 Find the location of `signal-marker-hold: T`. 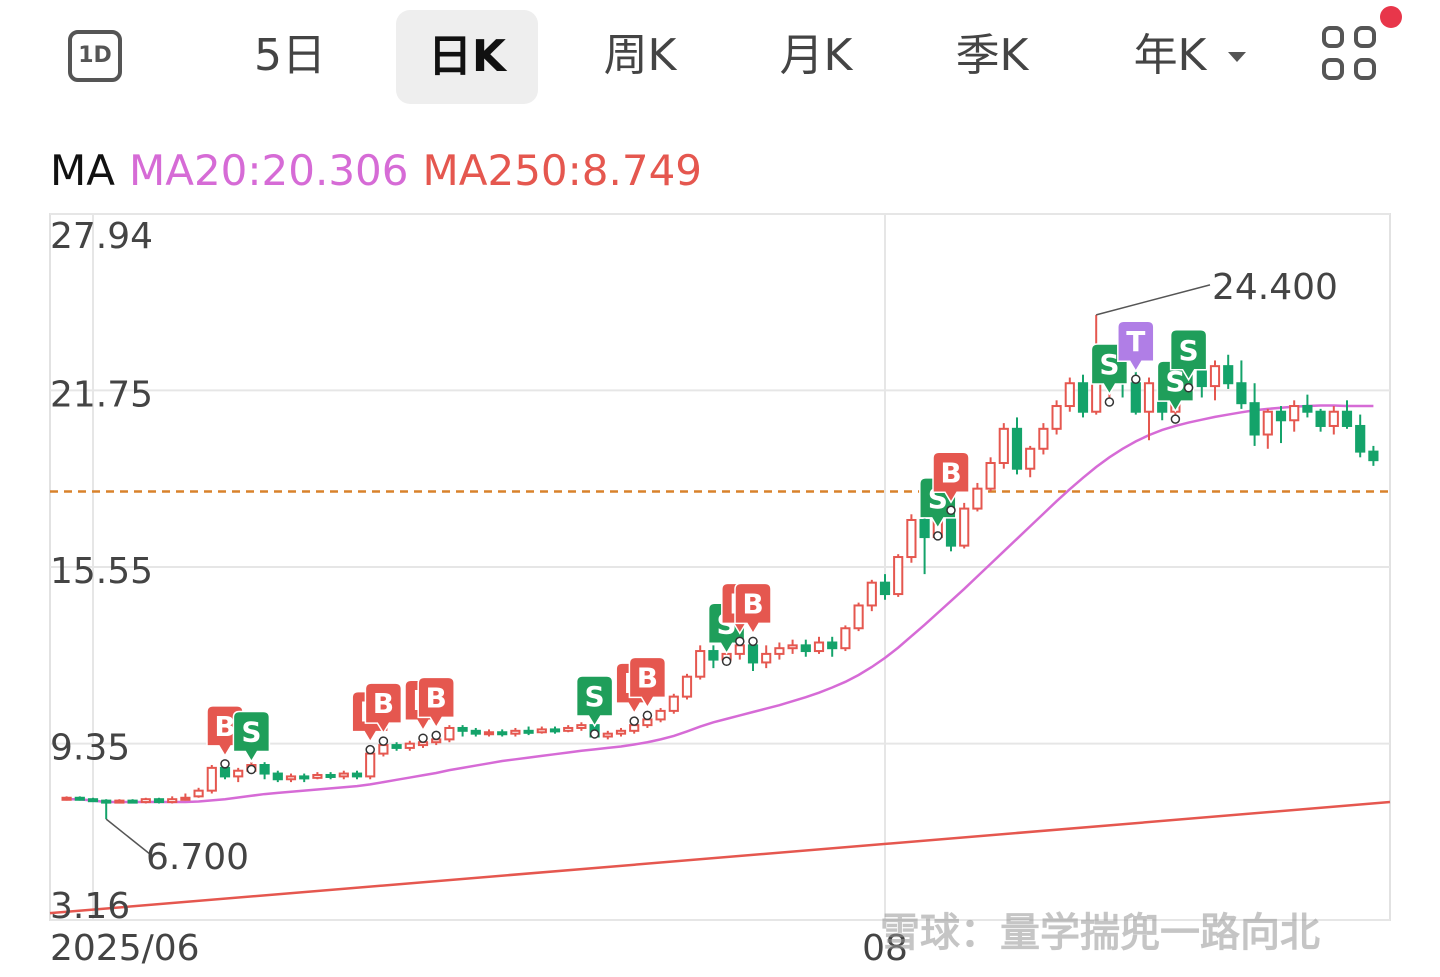

signal-marker-hold: T is located at coordinates (1136, 352).